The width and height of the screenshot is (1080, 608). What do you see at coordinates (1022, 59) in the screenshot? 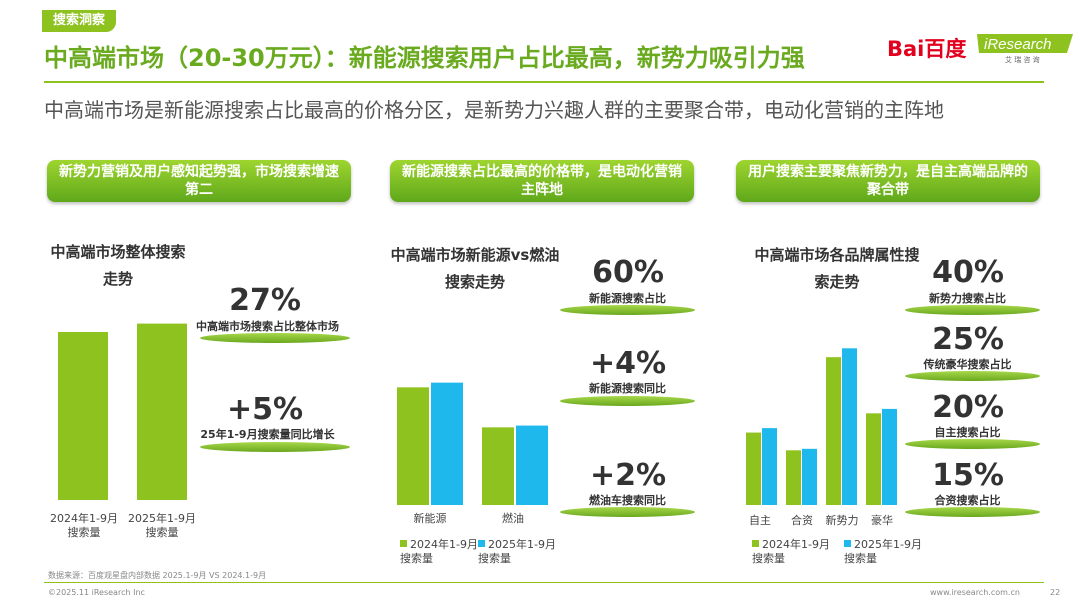
I see `iresearch-logo-subtext: 艾 瑞 咨 询` at bounding box center [1022, 59].